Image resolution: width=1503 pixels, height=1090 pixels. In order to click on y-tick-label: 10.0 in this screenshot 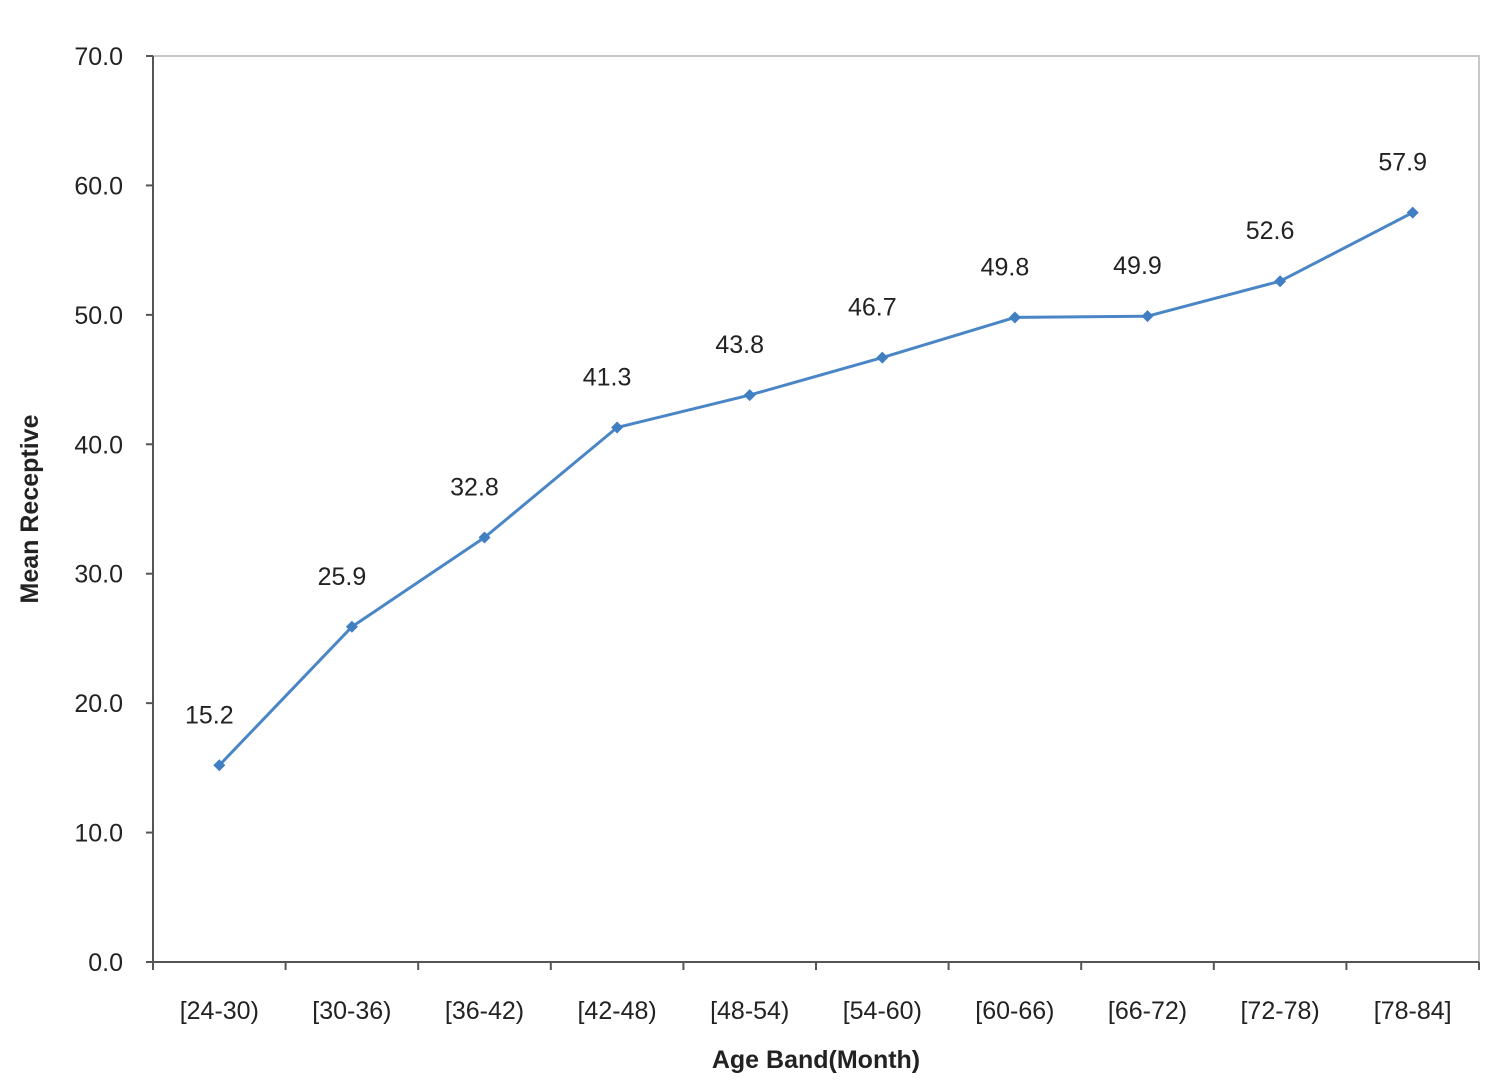, I will do `click(98, 834)`.